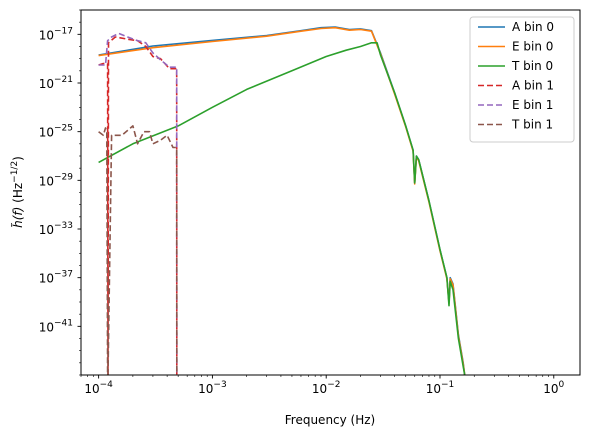  I want to click on y-tick-label: 10−29, so click(56, 180).